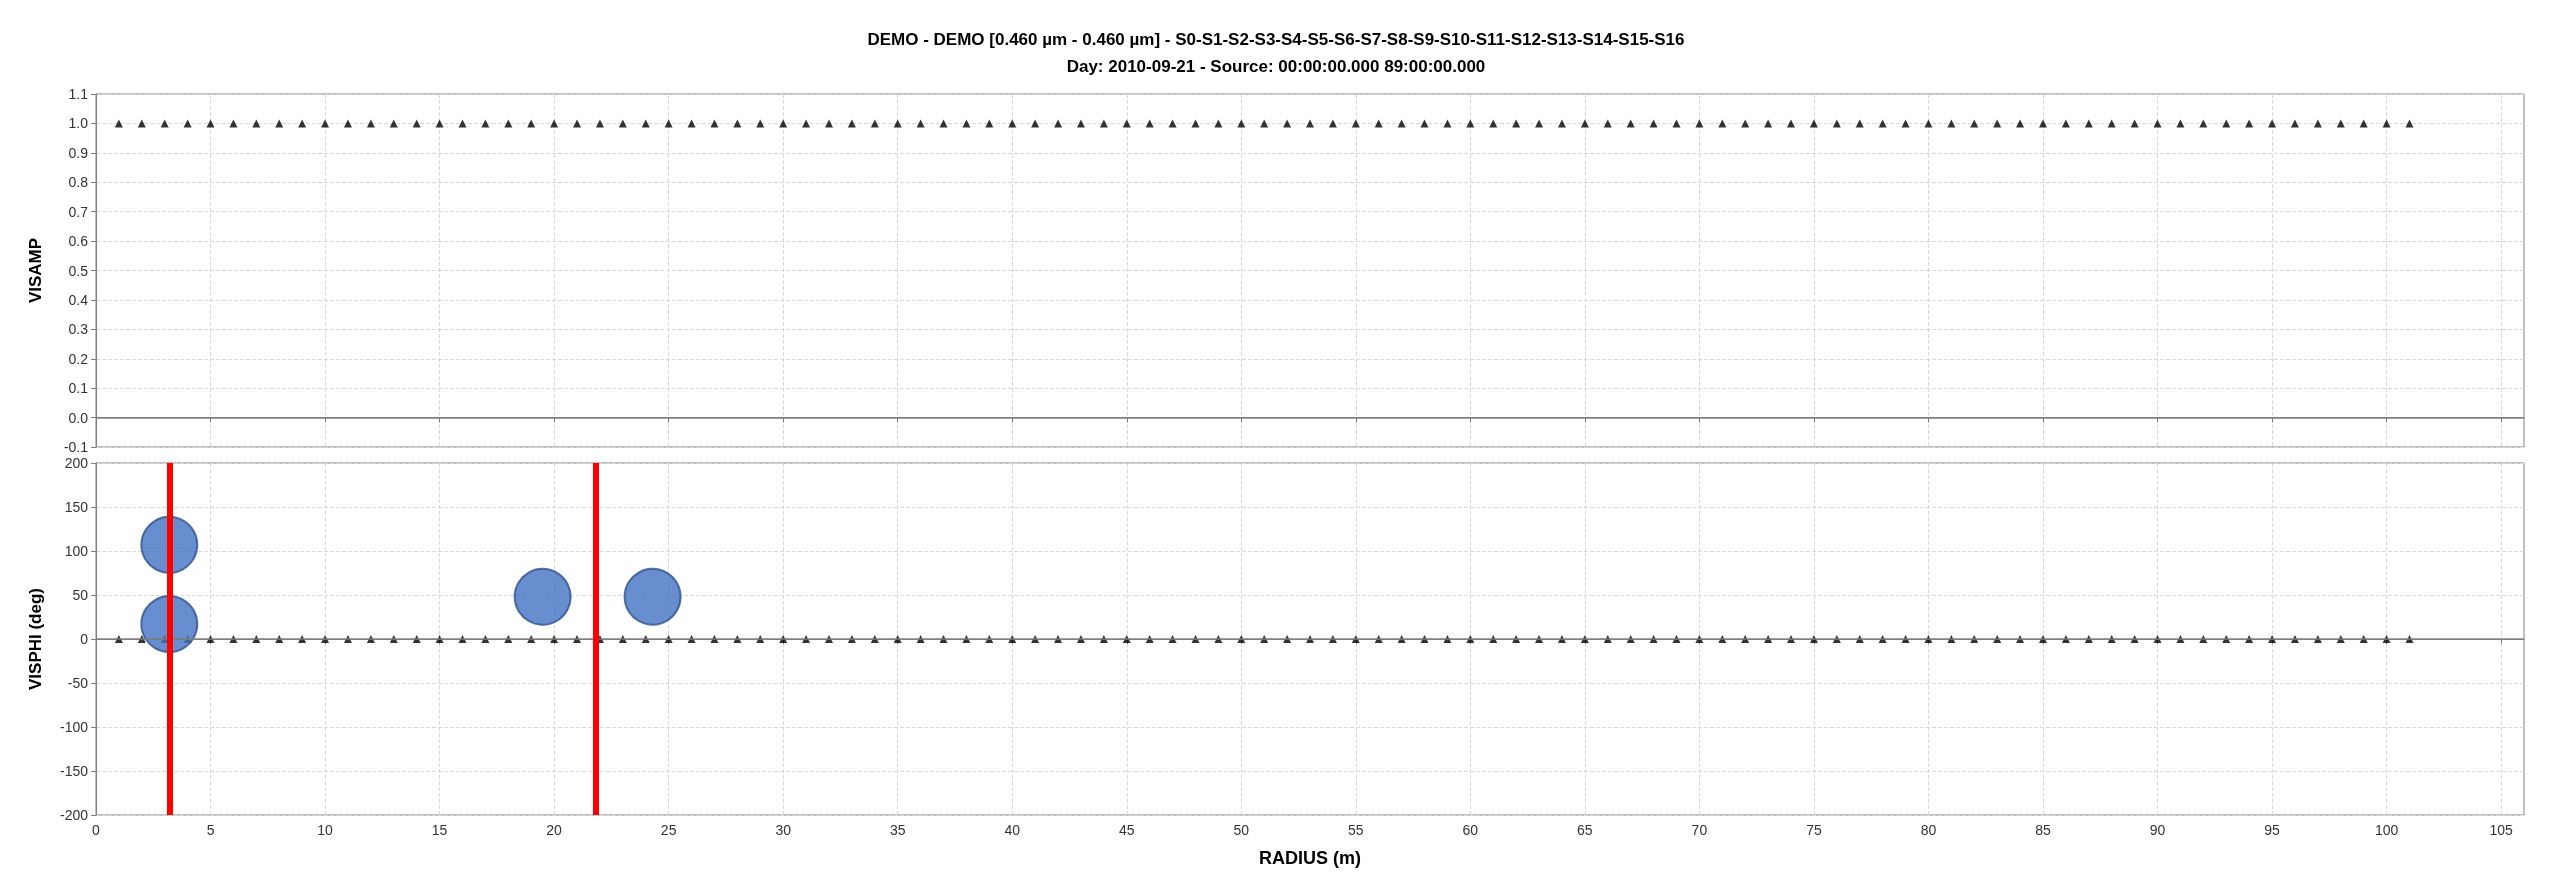  Describe the element at coordinates (1310, 858) in the screenshot. I see `x-axis-title: RADIUS (m)` at that location.